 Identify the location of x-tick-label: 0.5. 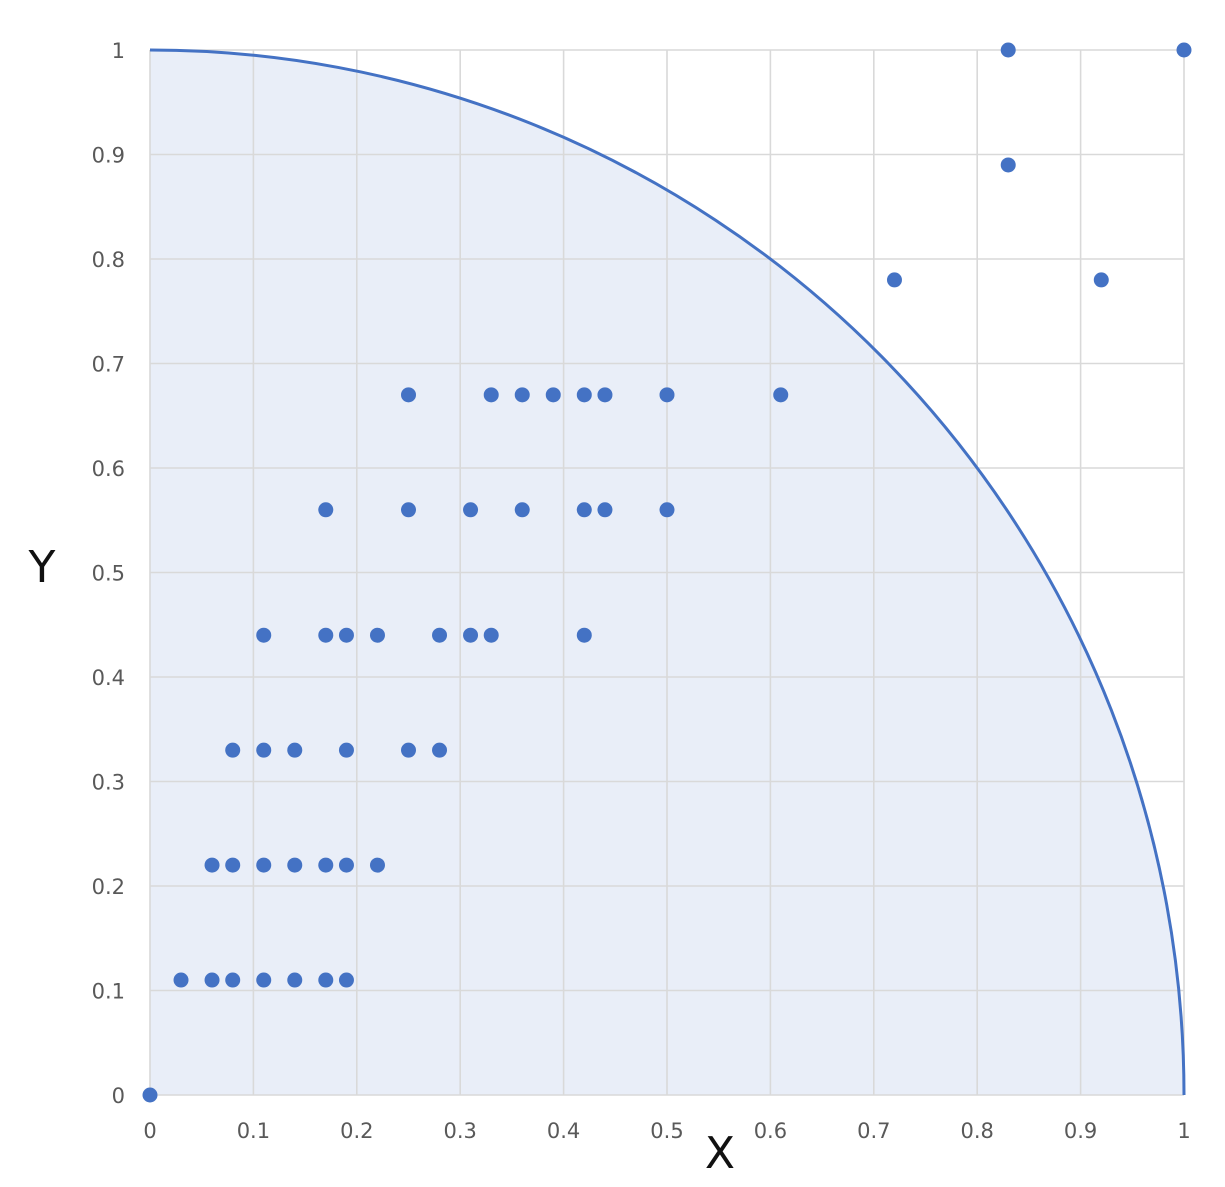
(666, 1131).